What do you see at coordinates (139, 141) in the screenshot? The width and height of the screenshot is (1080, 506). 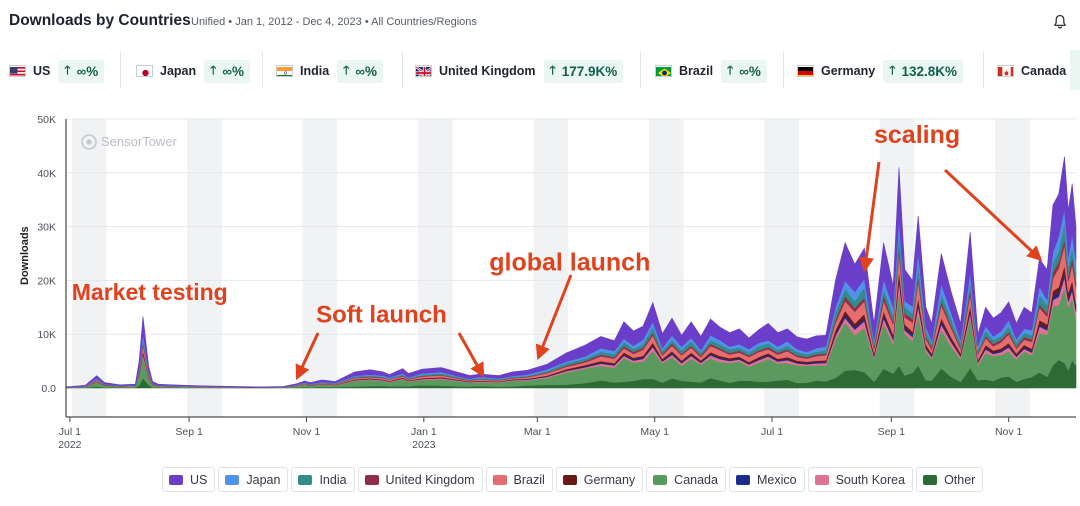 I see `watermark-text: SensorTower` at bounding box center [139, 141].